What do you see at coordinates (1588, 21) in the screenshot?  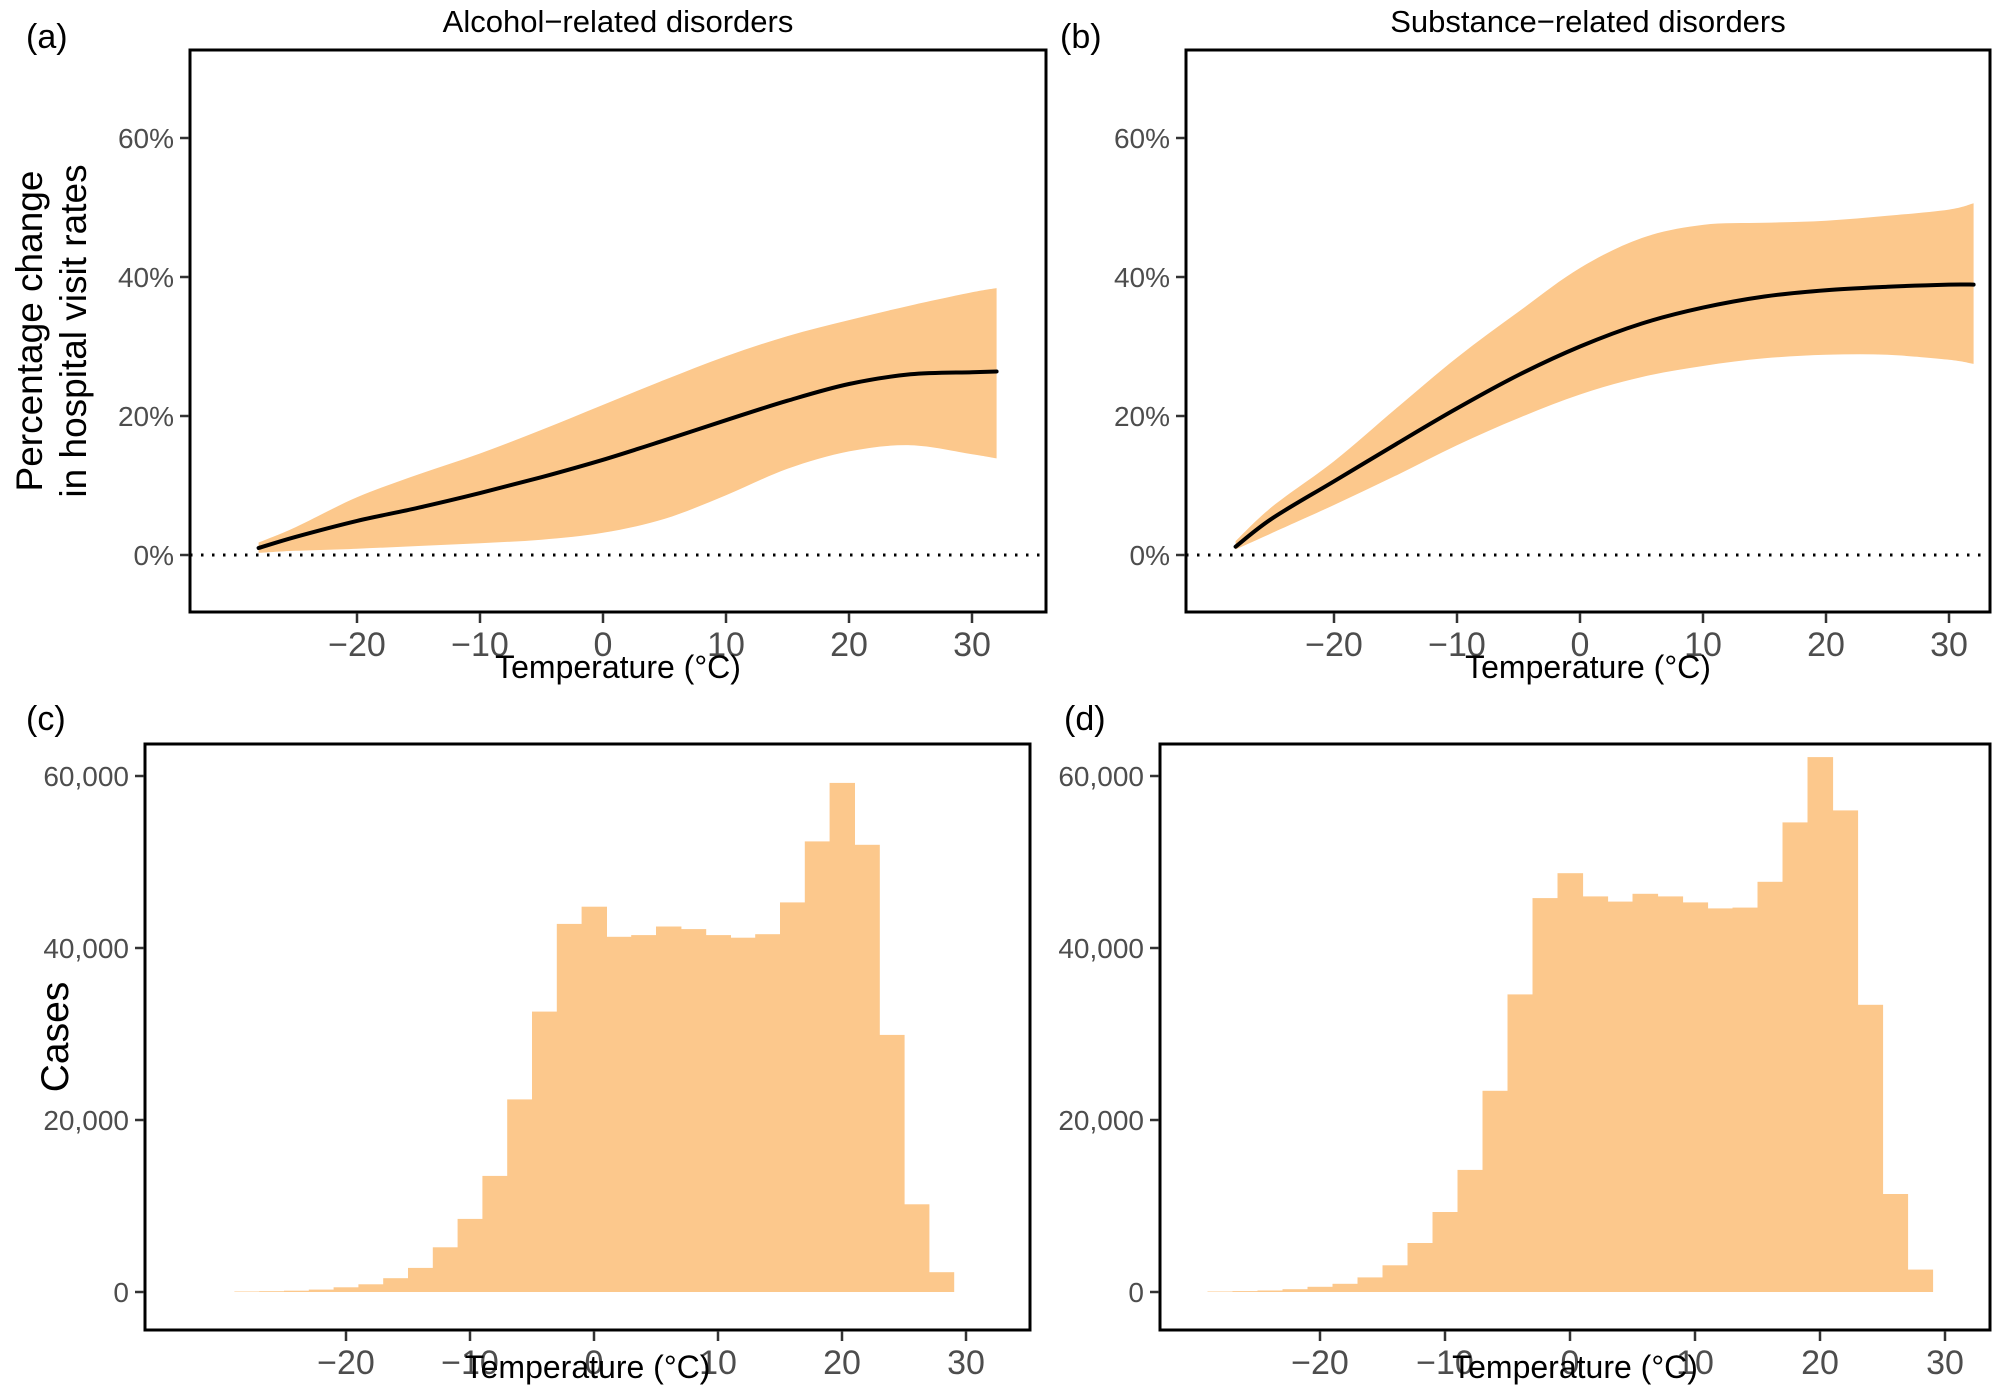 I see `panel-title: Substance−related disorders` at bounding box center [1588, 21].